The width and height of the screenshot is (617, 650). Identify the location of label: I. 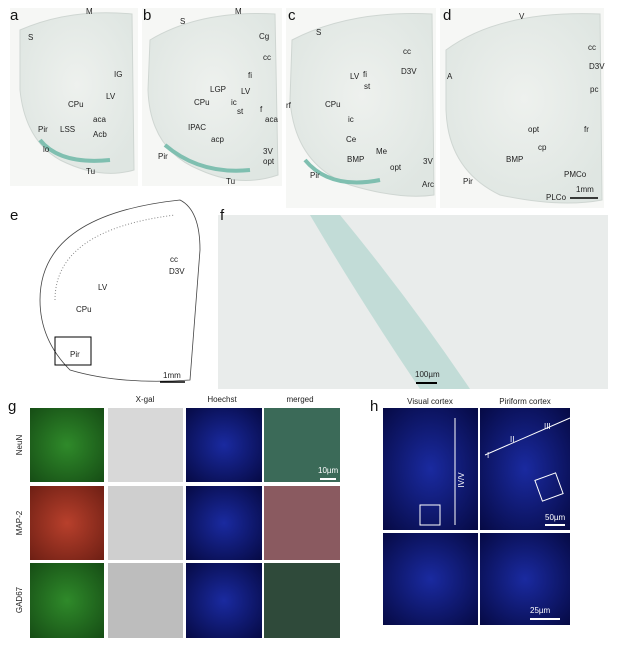
(488, 455).